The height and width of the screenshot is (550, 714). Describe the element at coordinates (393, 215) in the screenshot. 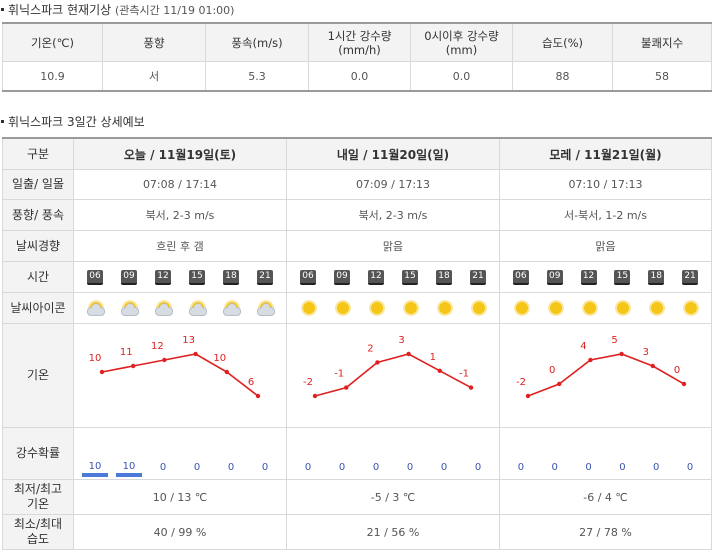

I see `wind-day-1: 북서, 2-3 m/s` at that location.